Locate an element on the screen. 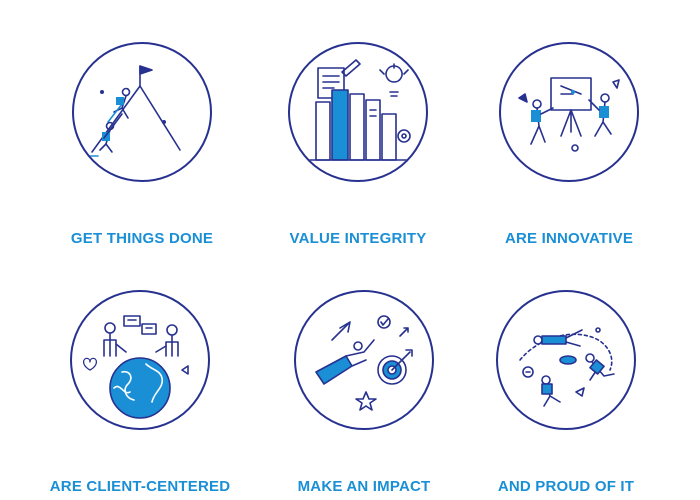  value-card-and-proud-of-it: AND PROUD OF IT is located at coordinates (566, 392).